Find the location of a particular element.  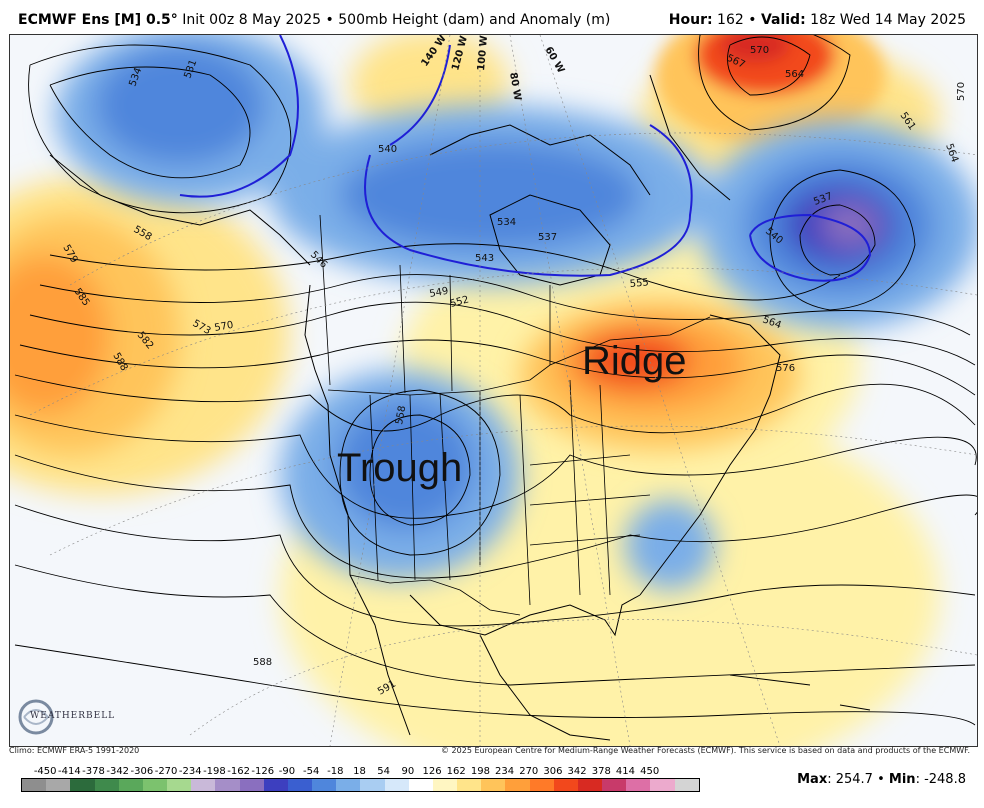

contour-label: 543 is located at coordinates (484, 258).